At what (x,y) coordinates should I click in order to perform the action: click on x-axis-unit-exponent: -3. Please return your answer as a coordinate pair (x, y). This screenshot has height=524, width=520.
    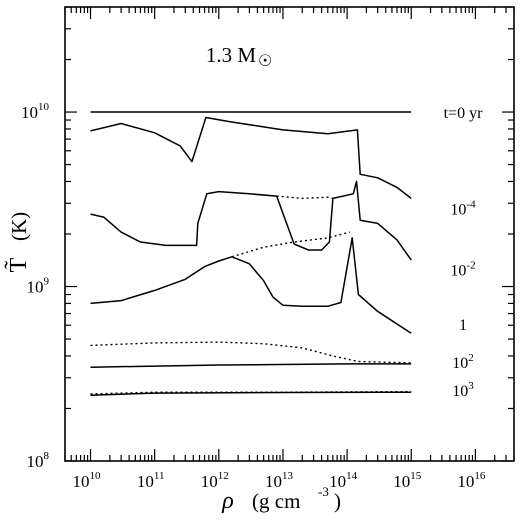
    Looking at the image, I should click on (323, 491).